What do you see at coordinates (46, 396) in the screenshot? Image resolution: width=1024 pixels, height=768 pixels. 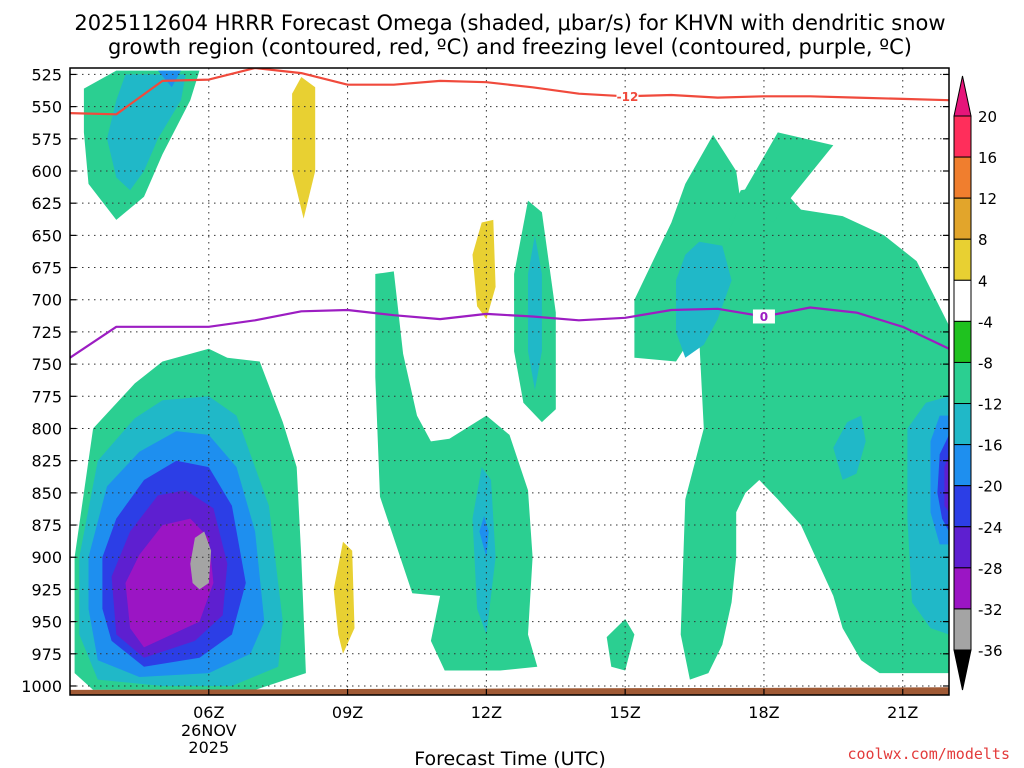 I see `y-tick-label: 775` at bounding box center [46, 396].